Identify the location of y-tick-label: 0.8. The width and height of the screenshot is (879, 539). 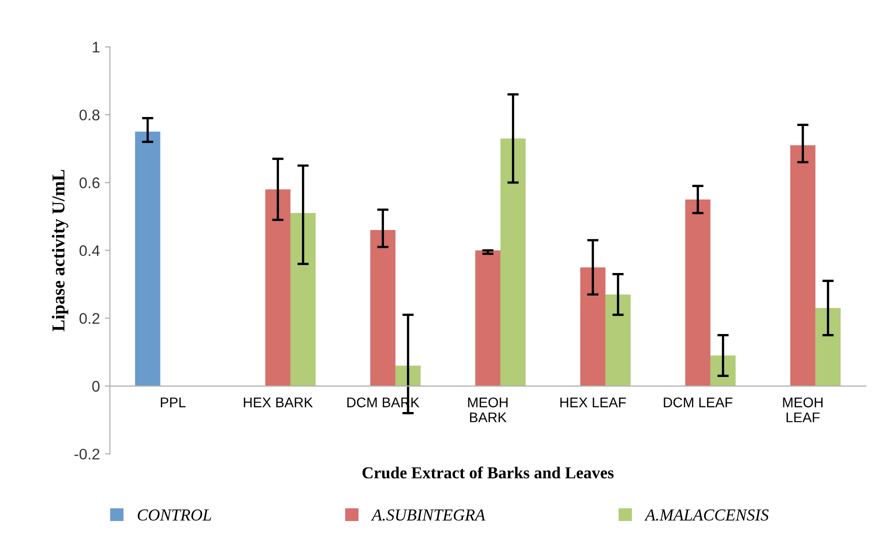
(90, 115).